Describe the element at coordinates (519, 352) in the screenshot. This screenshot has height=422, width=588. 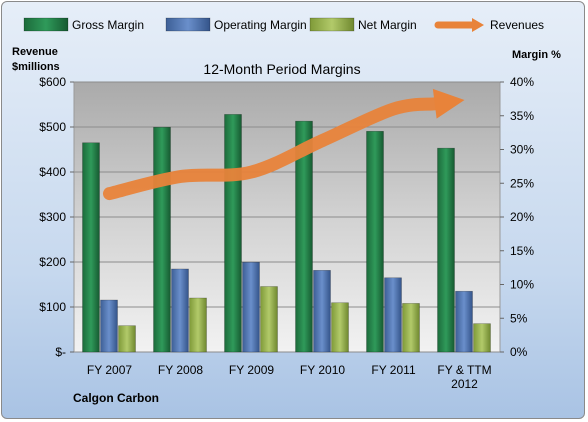
I see `right-tick-label: 0%` at that location.